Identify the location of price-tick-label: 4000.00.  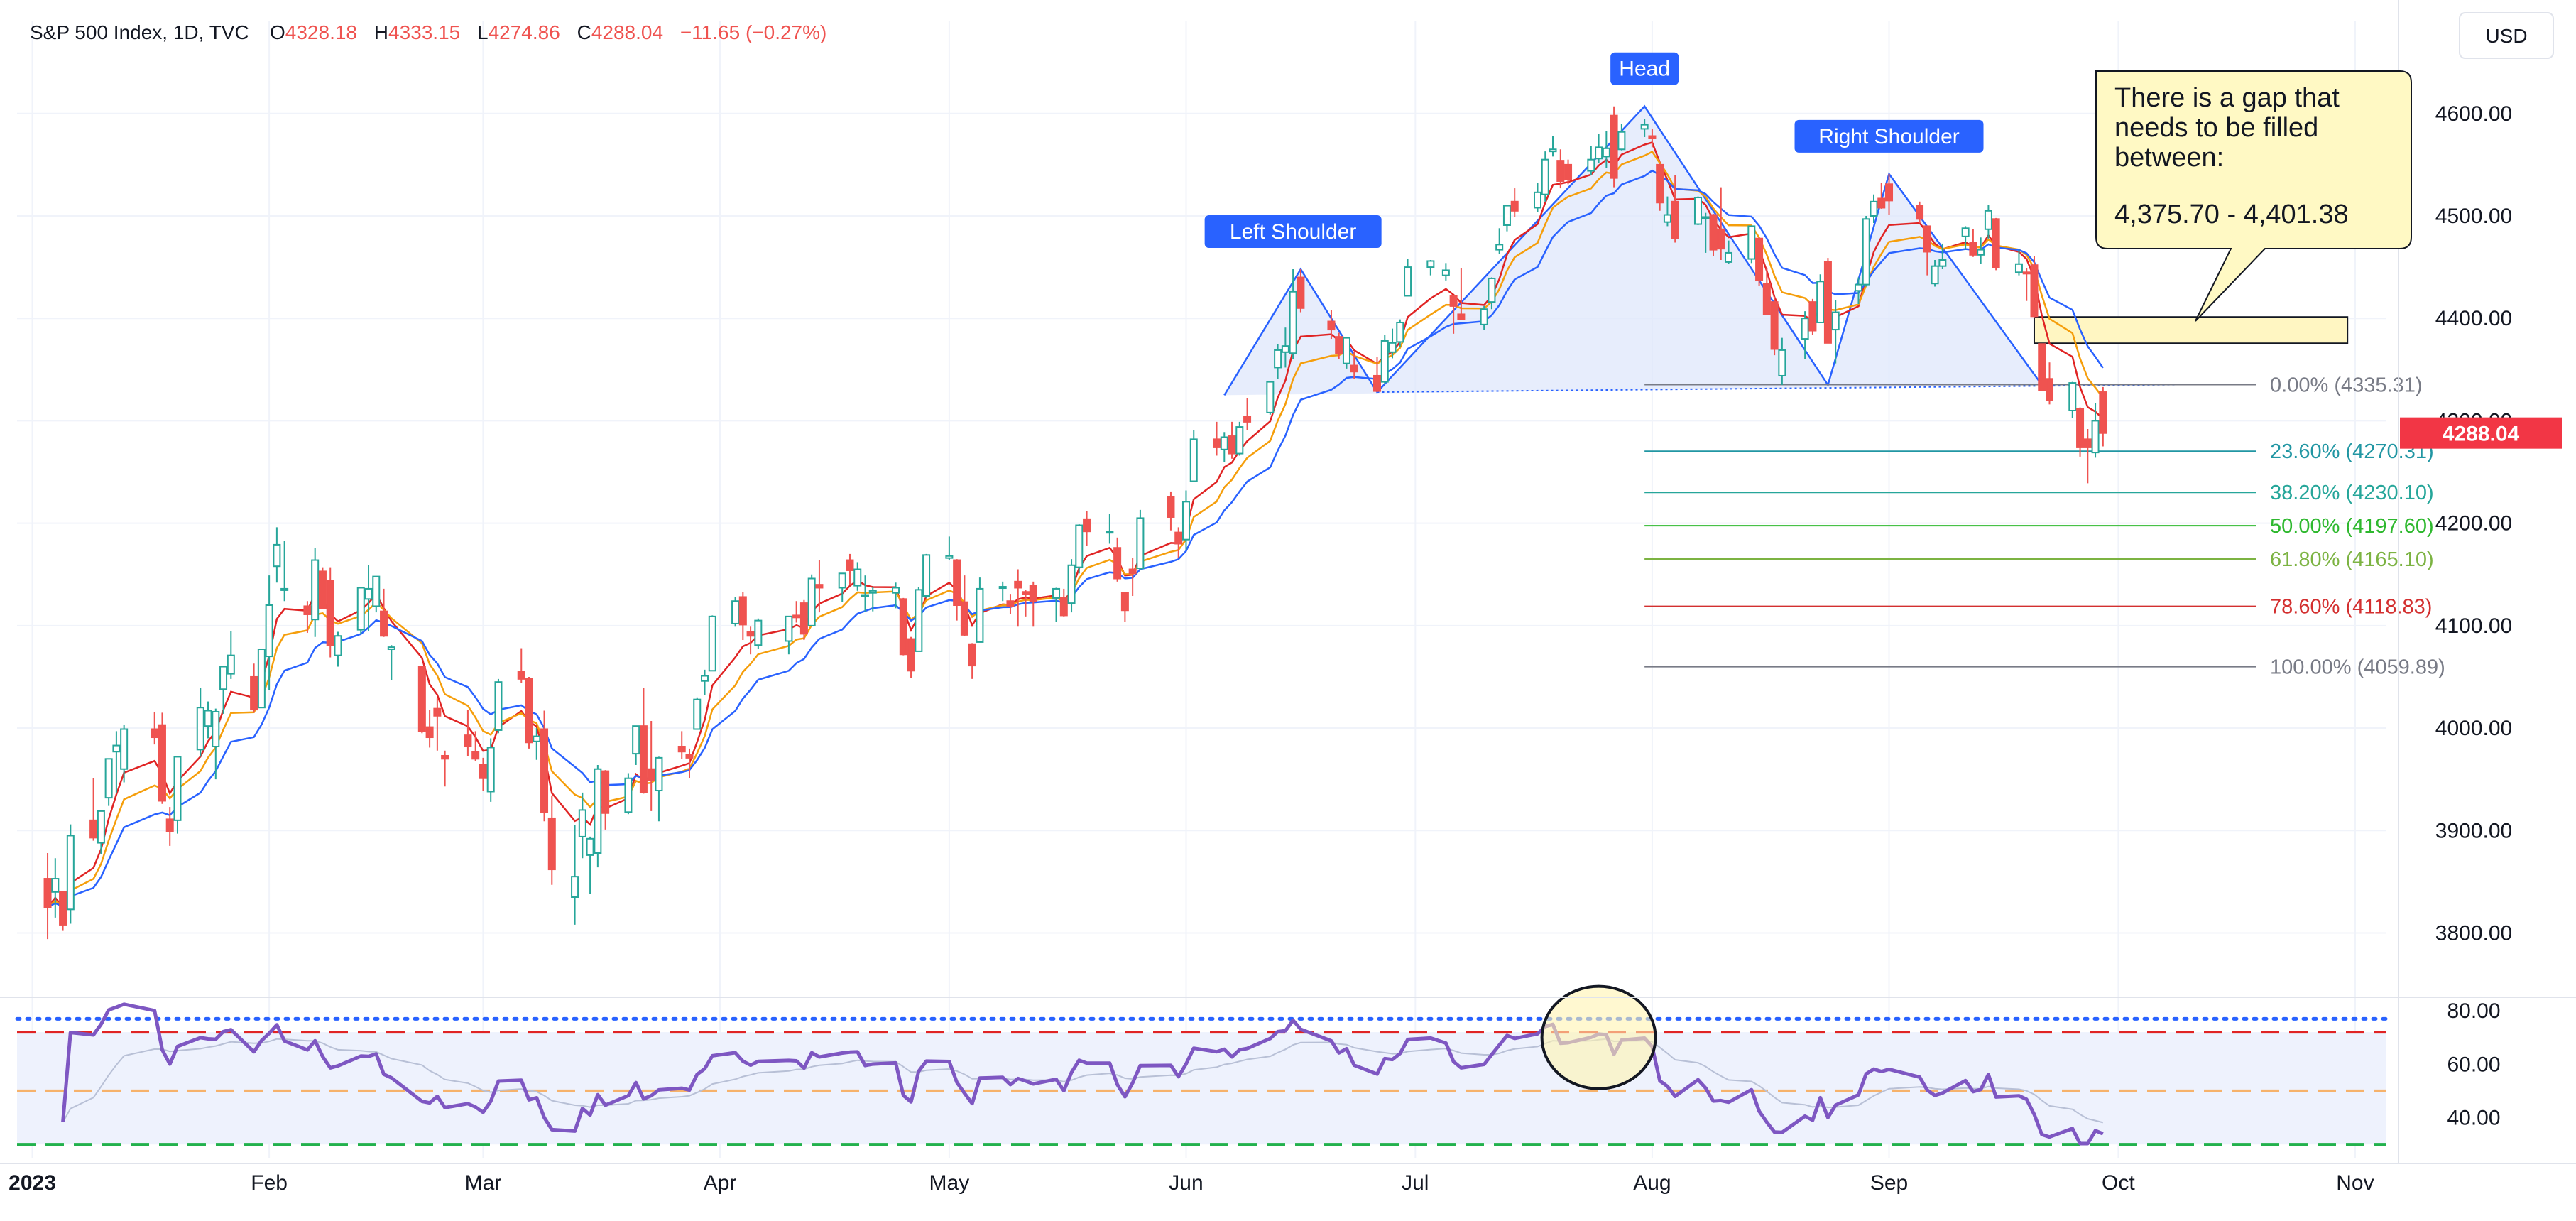
(2473, 728).